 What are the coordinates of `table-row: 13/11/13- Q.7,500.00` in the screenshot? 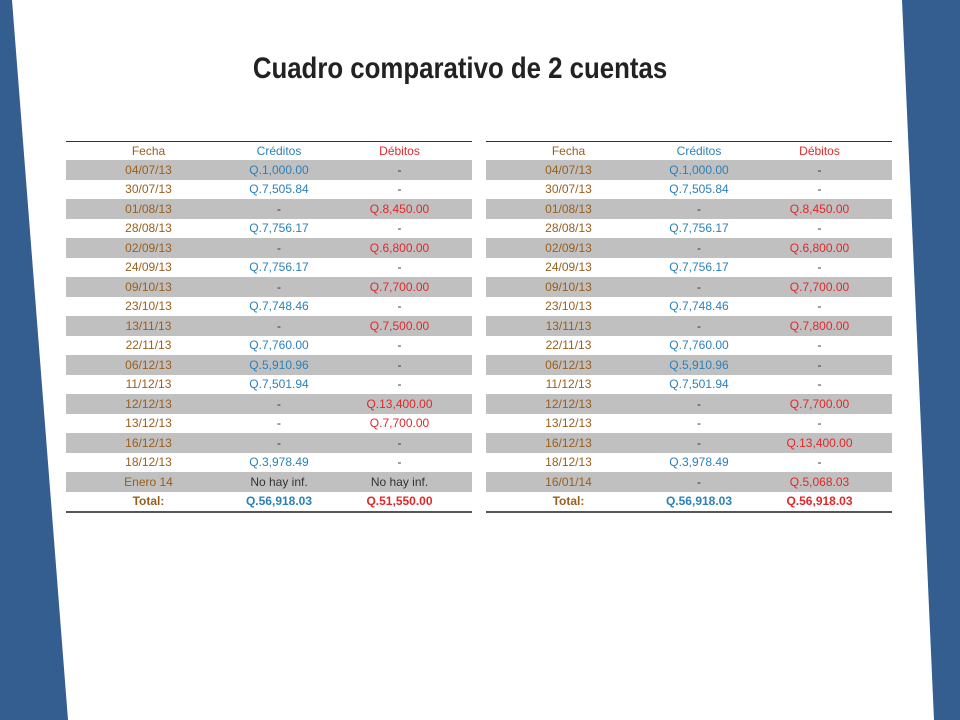 It's located at (269, 326).